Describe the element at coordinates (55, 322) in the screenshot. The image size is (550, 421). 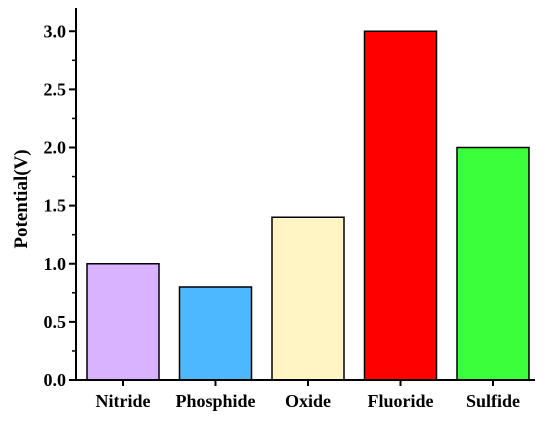
I see `y-tick-label: 0.5` at that location.